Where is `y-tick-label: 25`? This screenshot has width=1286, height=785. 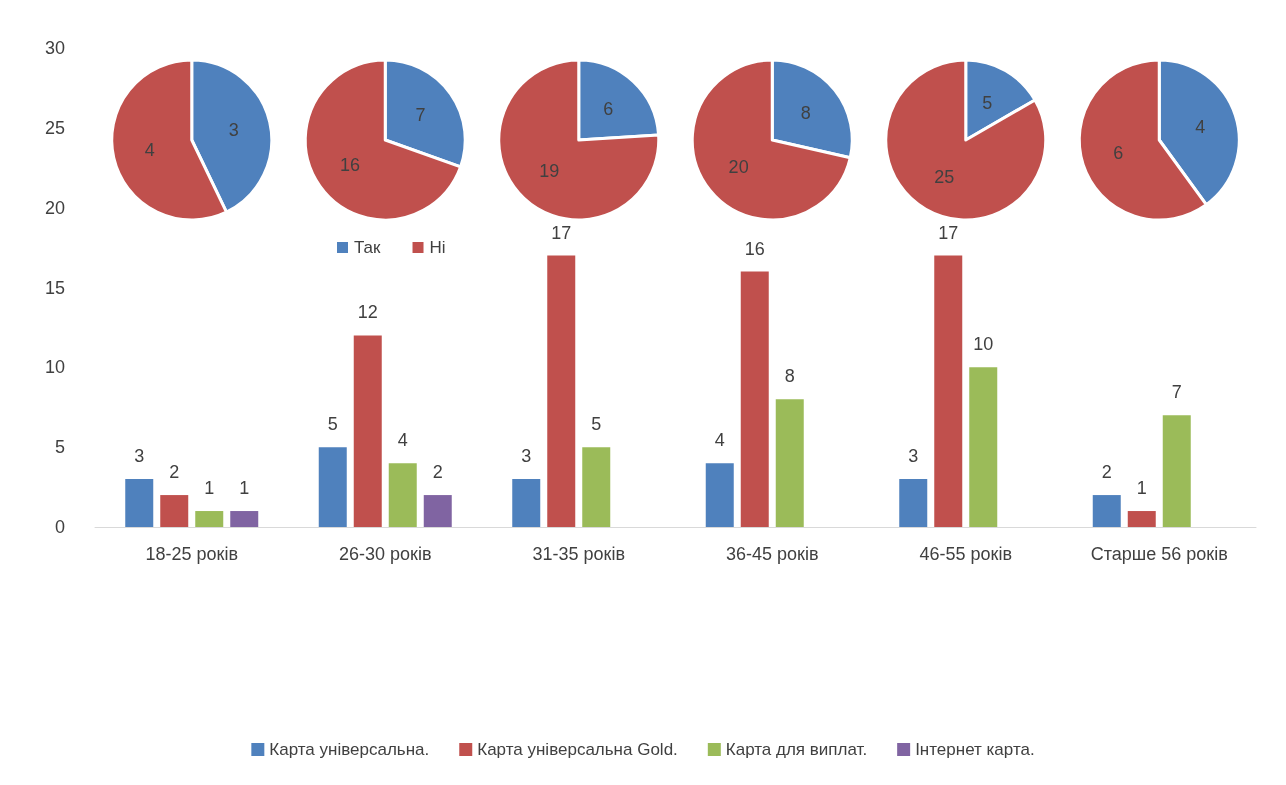 y-tick-label: 25 is located at coordinates (54, 127).